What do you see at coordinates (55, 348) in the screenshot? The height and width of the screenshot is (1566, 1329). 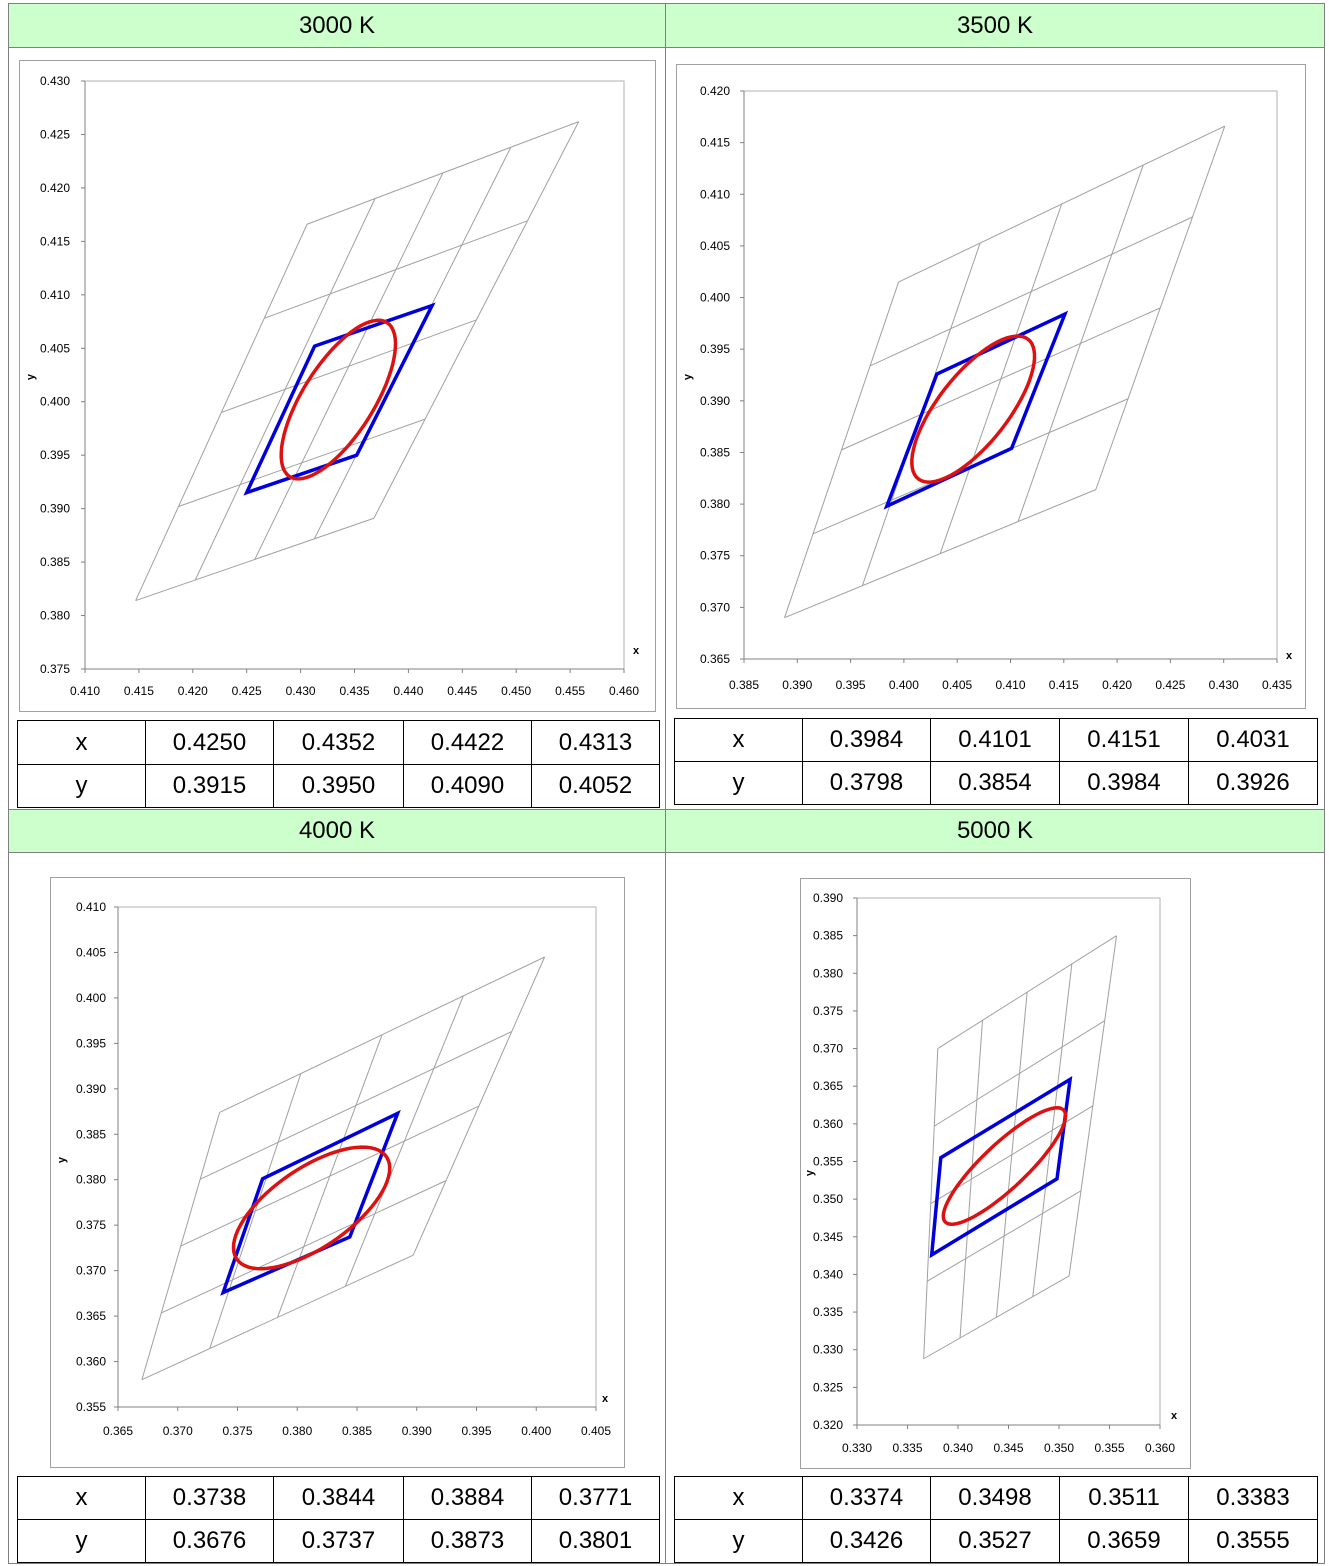 I see `y-tick-label: 0.405` at bounding box center [55, 348].